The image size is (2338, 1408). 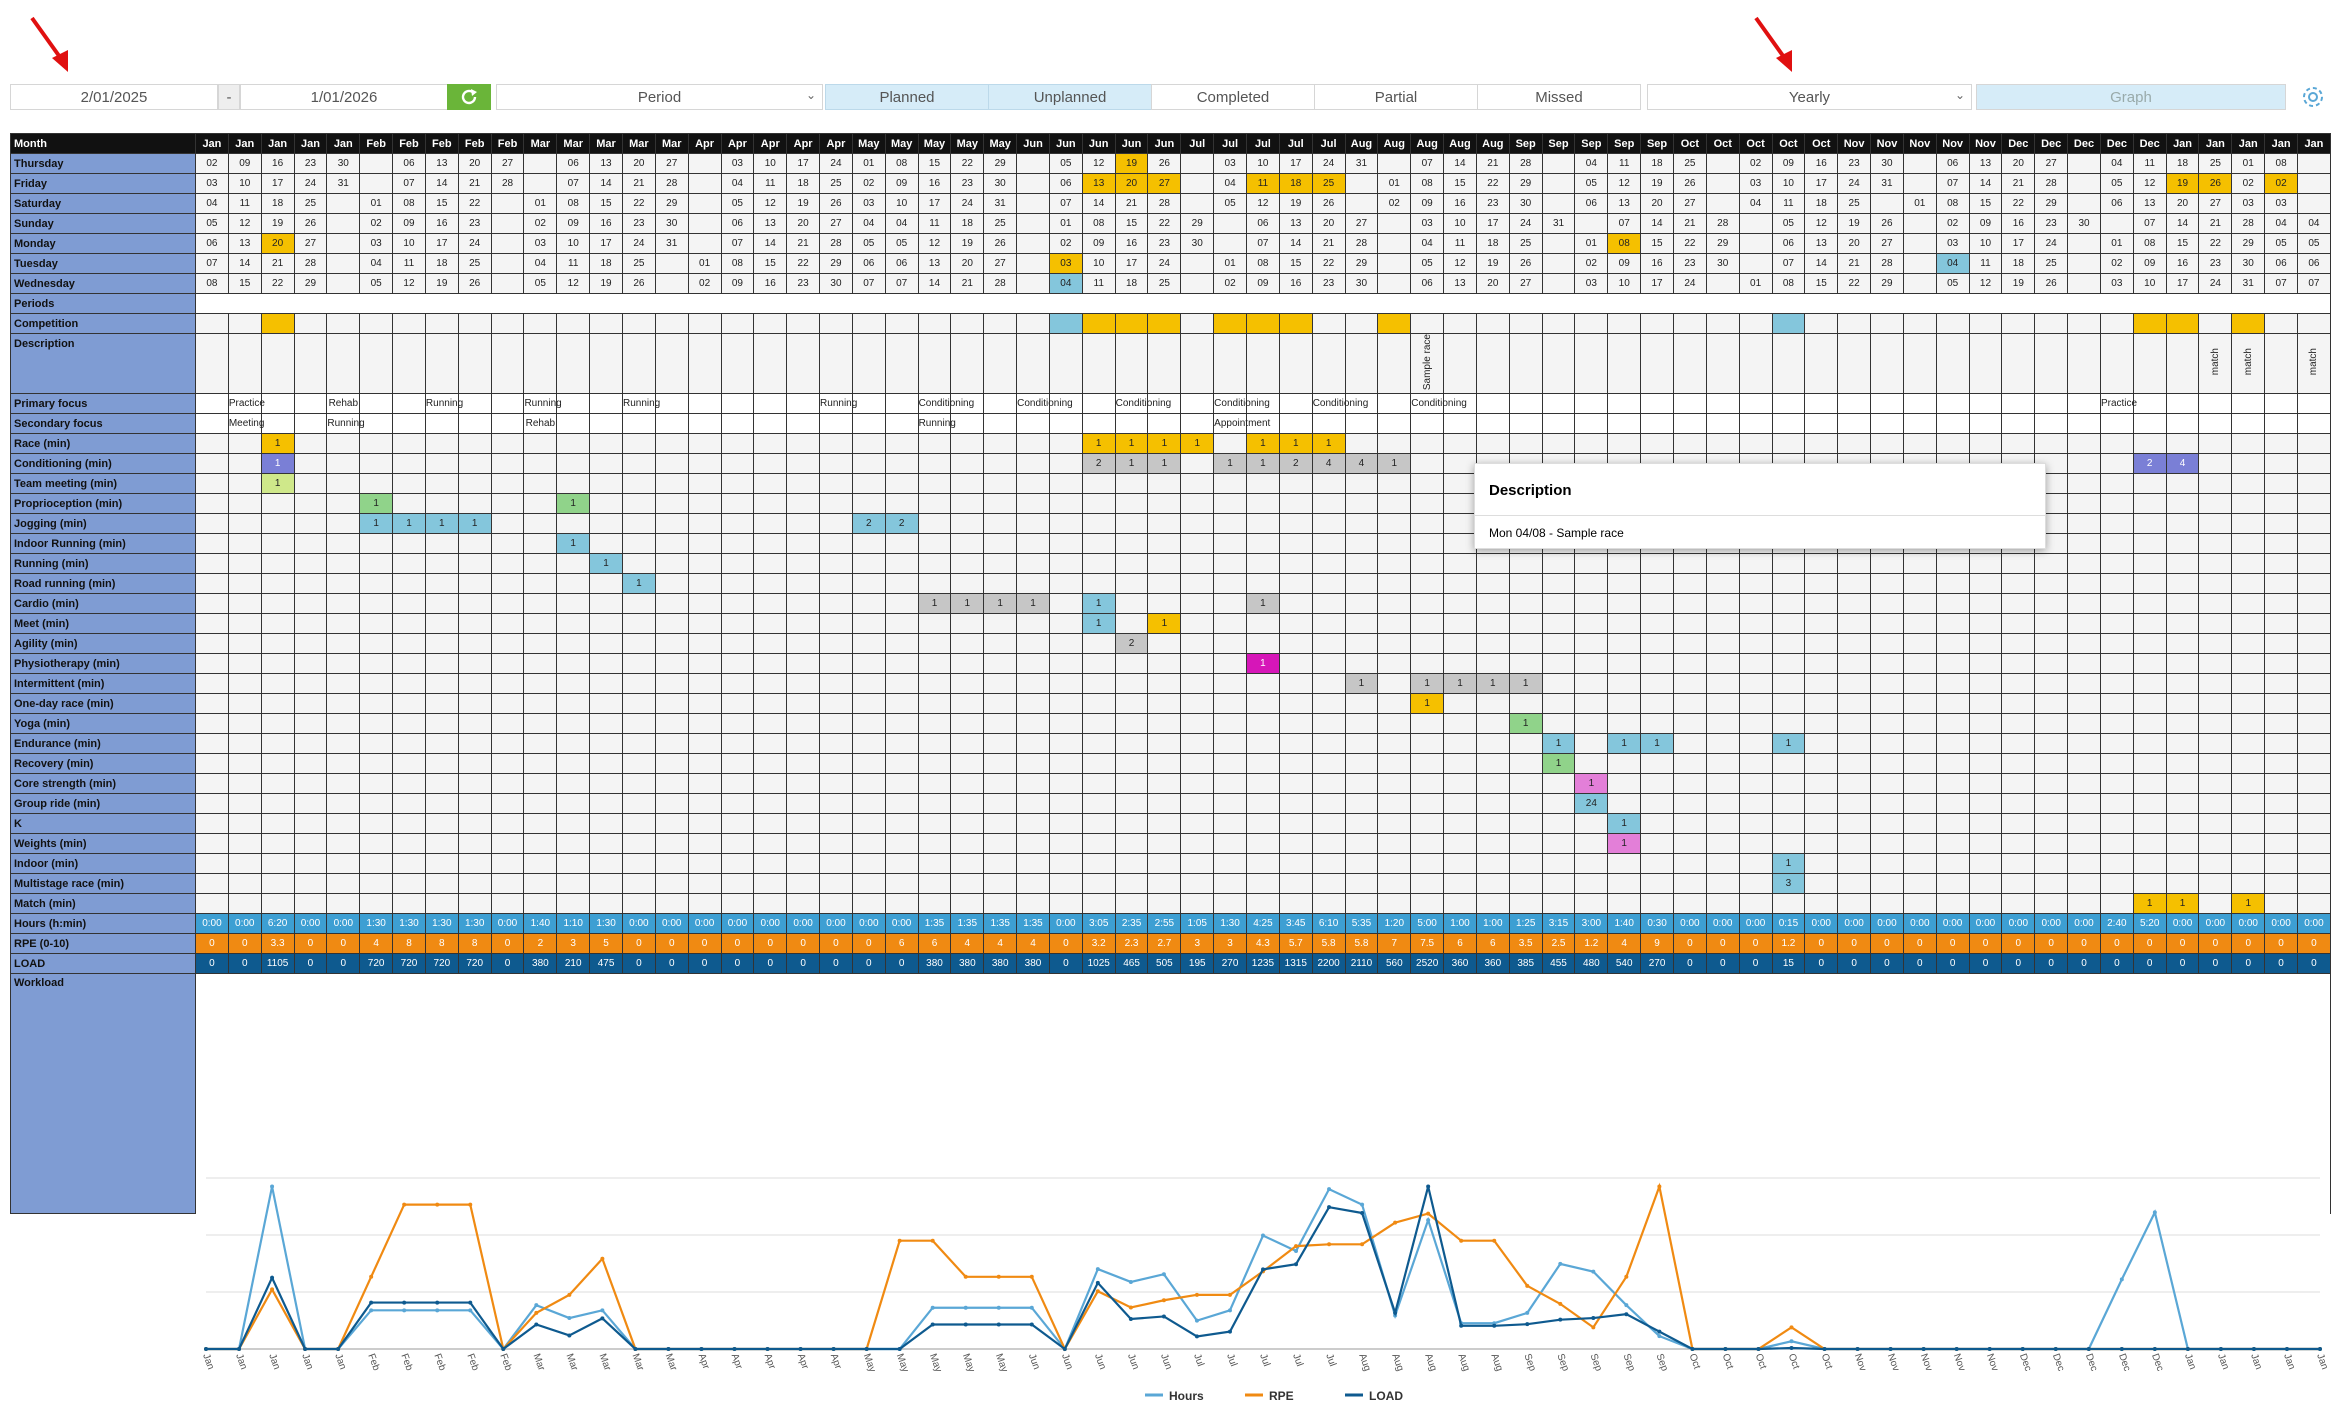 What do you see at coordinates (770, 203) in the screenshot?
I see `day-cell: 12` at bounding box center [770, 203].